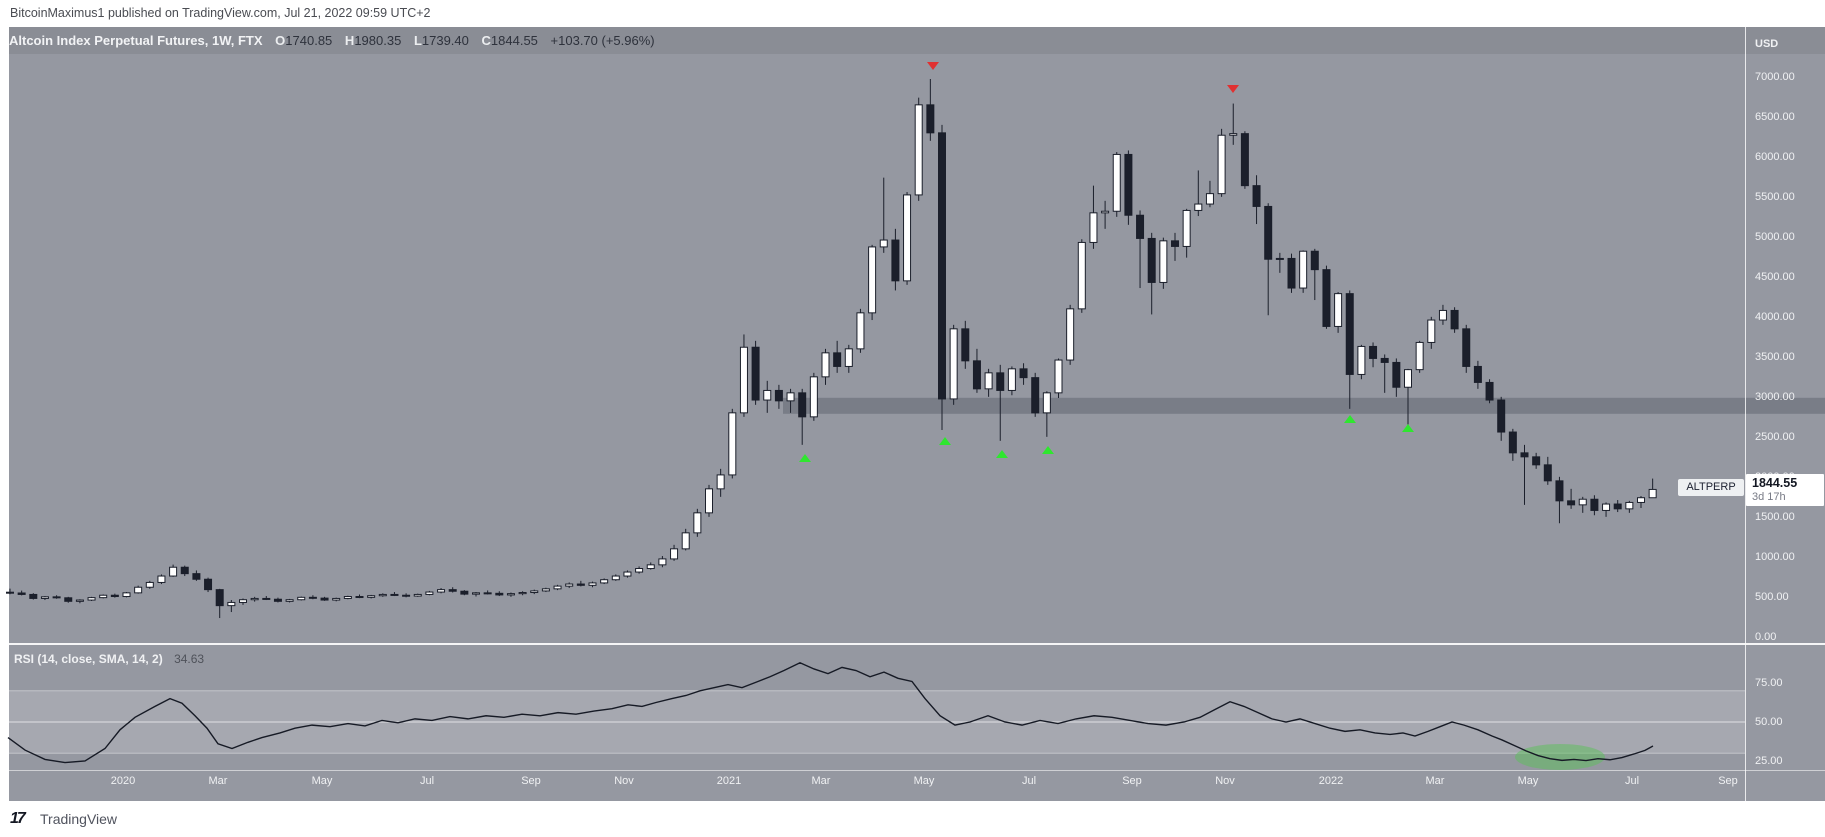 This screenshot has width=1825, height=837. I want to click on tradingview-brand-text: TradingView, so click(79, 819).